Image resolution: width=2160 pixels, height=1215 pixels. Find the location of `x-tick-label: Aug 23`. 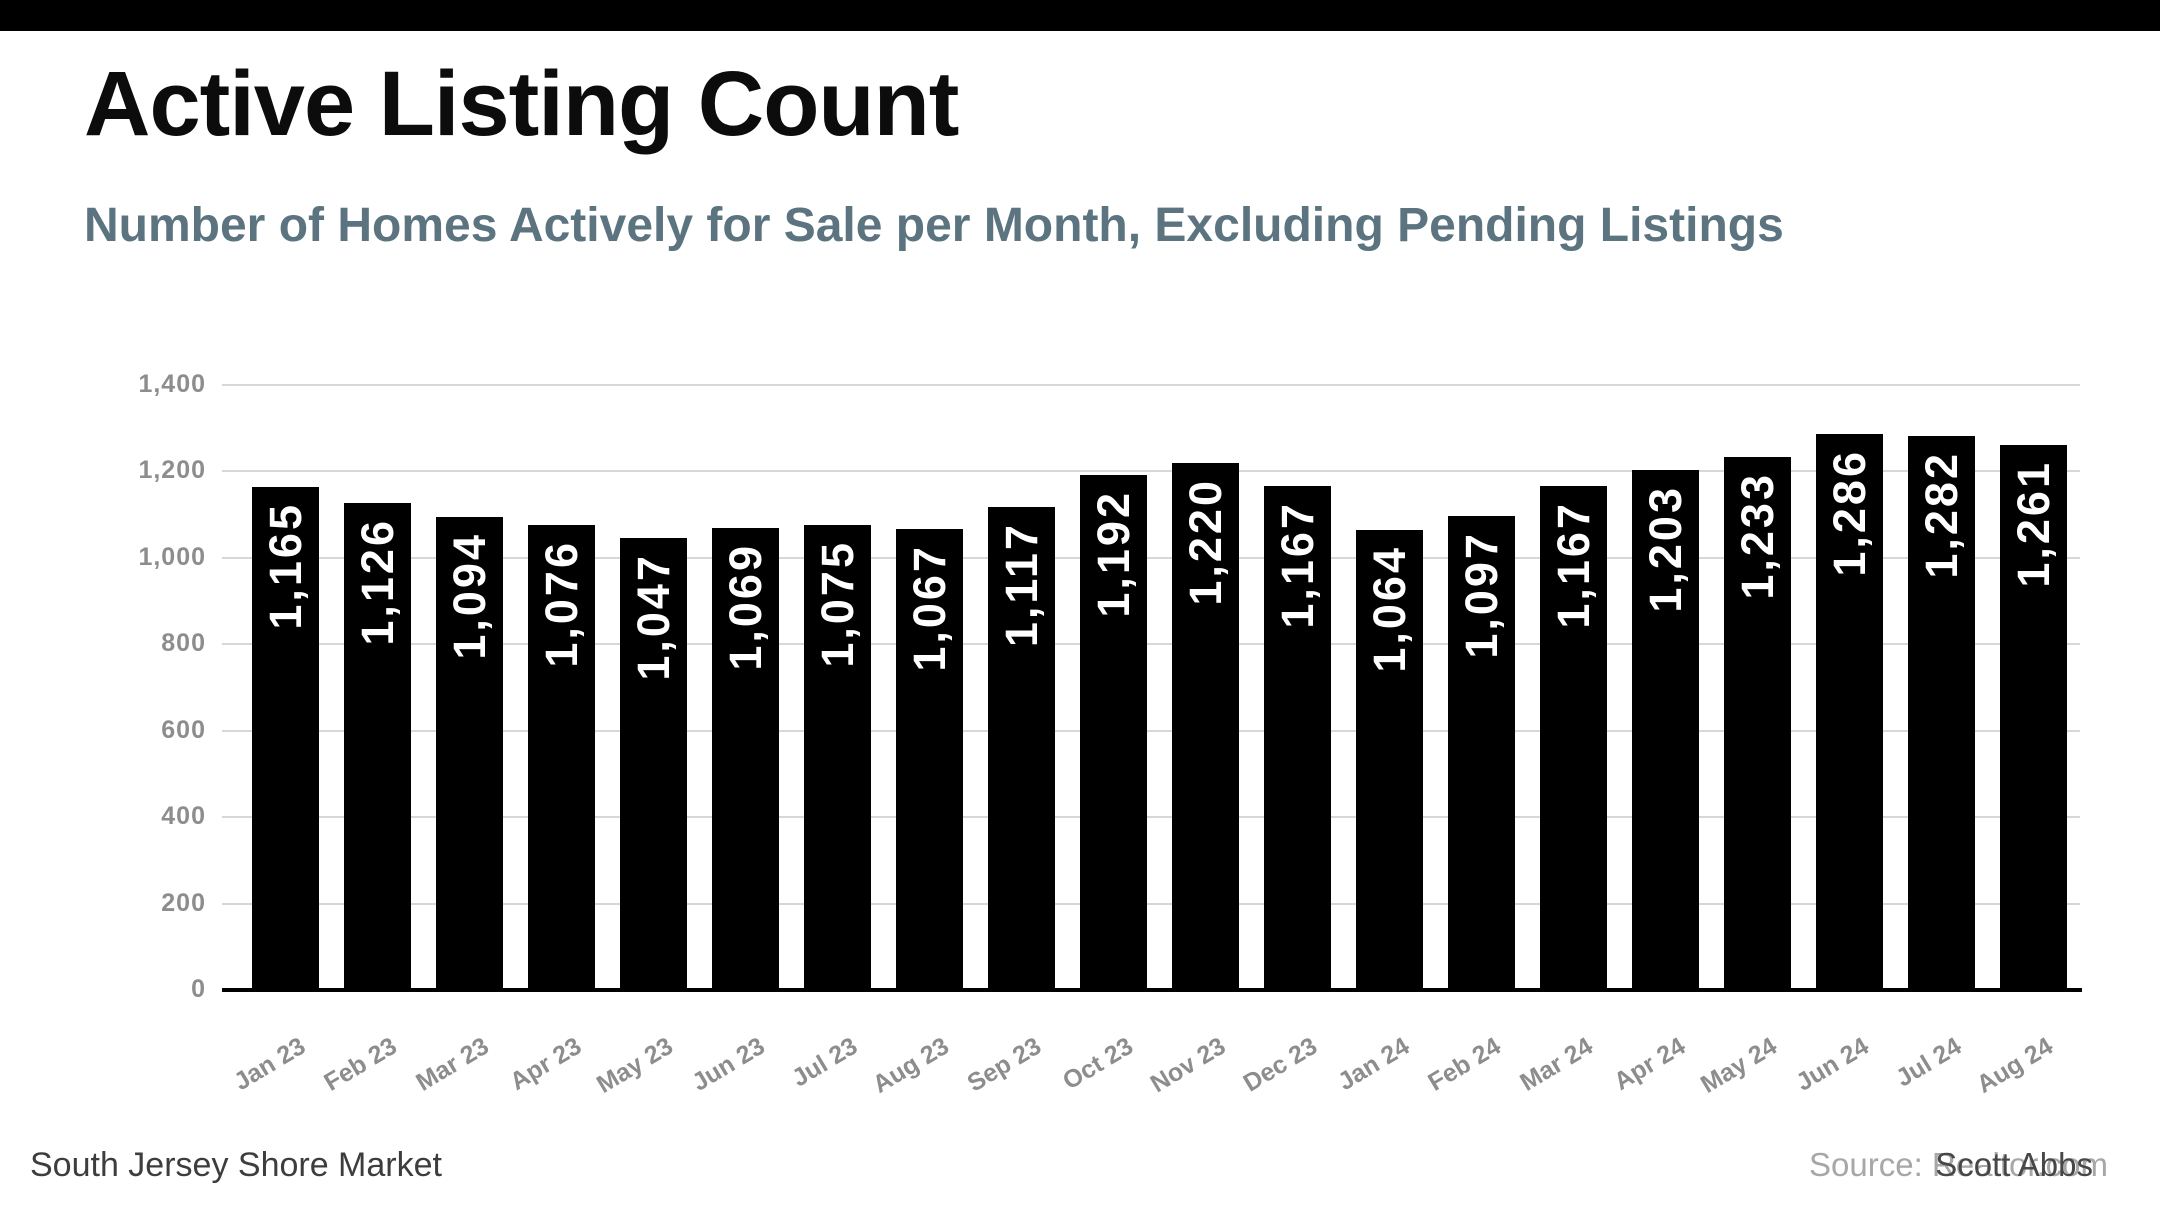

x-tick-label: Aug 23 is located at coordinates (911, 1065).